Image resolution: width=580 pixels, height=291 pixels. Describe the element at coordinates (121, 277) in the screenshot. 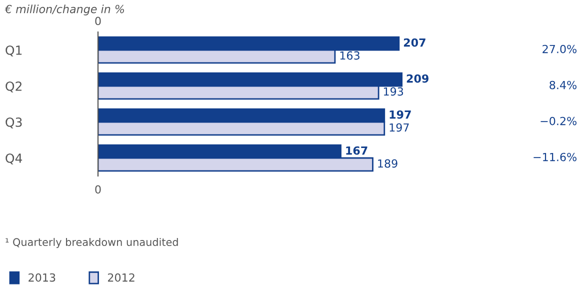

I see `legend-label: 2012` at that location.